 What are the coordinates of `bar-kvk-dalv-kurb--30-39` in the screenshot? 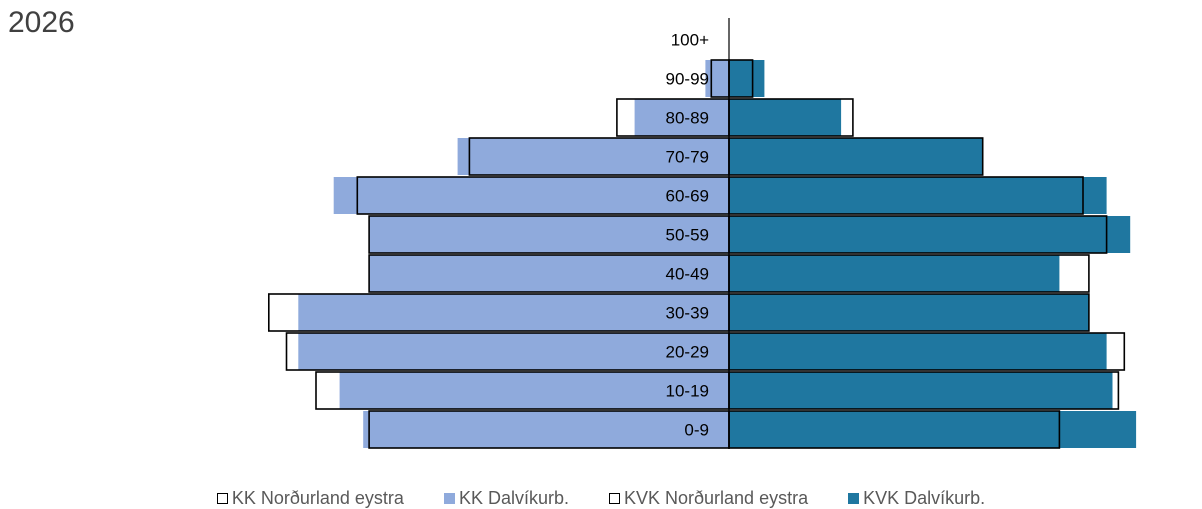 It's located at (909, 312).